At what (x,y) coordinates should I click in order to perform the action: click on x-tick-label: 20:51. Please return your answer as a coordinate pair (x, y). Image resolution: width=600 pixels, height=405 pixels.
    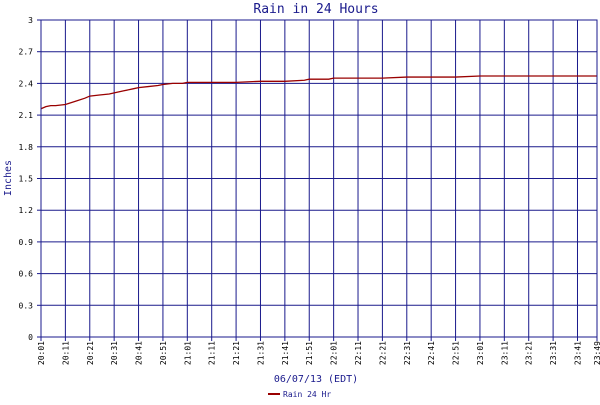
    Looking at the image, I should click on (163, 353).